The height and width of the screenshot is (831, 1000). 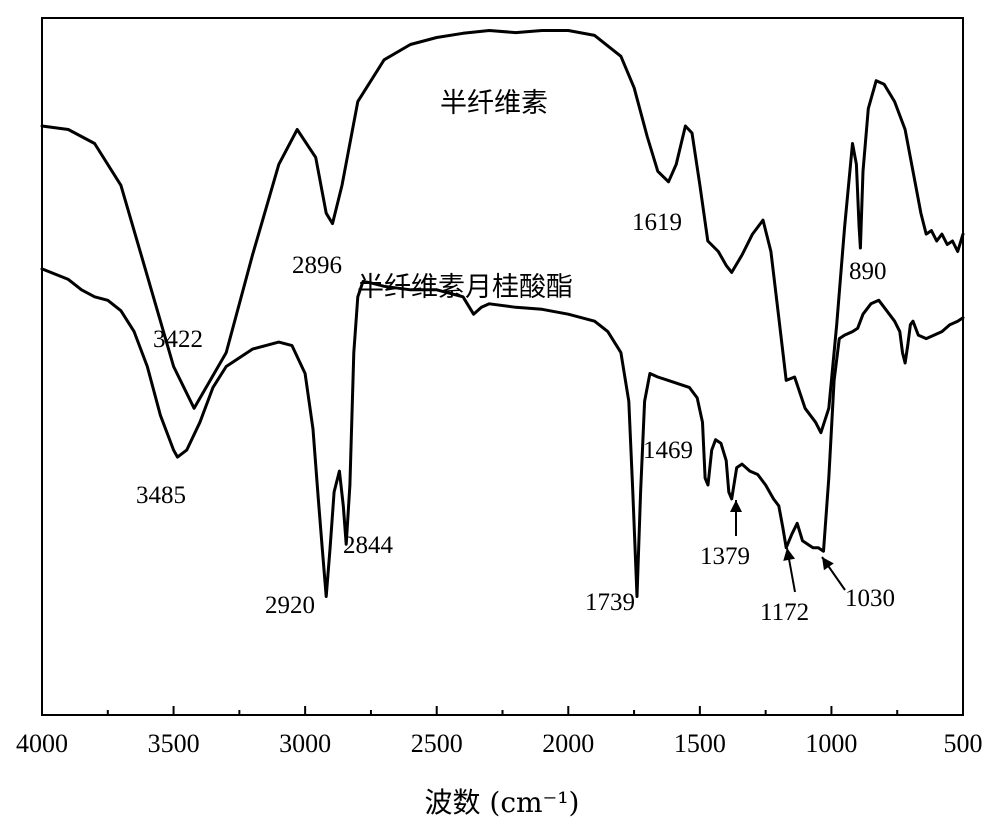 What do you see at coordinates (610, 602) in the screenshot?
I see `peak-label-1739: 1739` at bounding box center [610, 602].